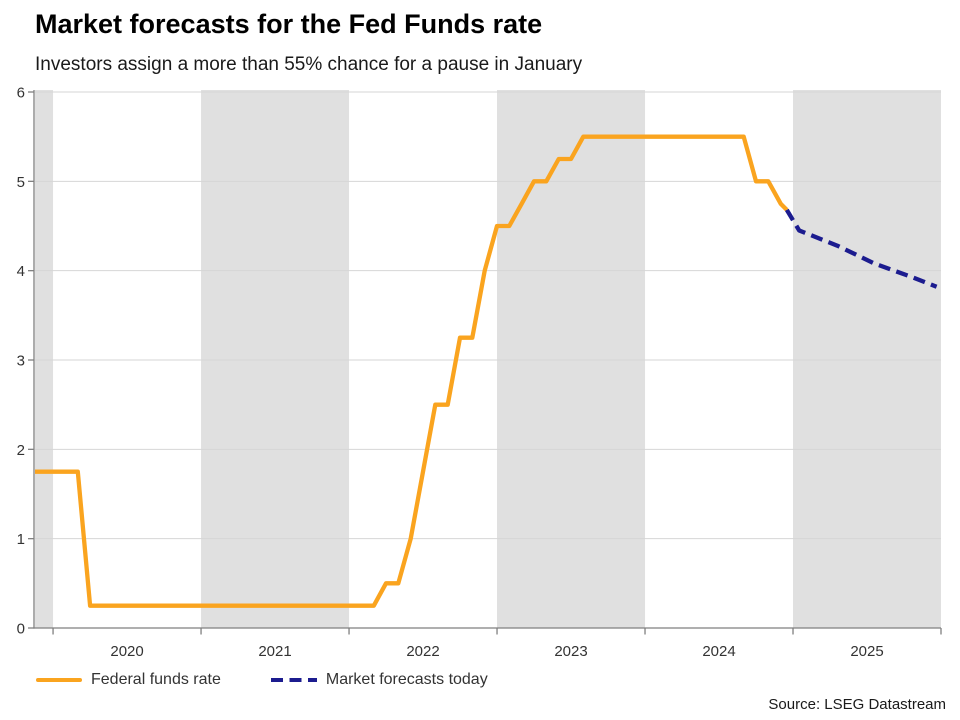  I want to click on x-tick-label-2022: 2022, so click(422, 651).